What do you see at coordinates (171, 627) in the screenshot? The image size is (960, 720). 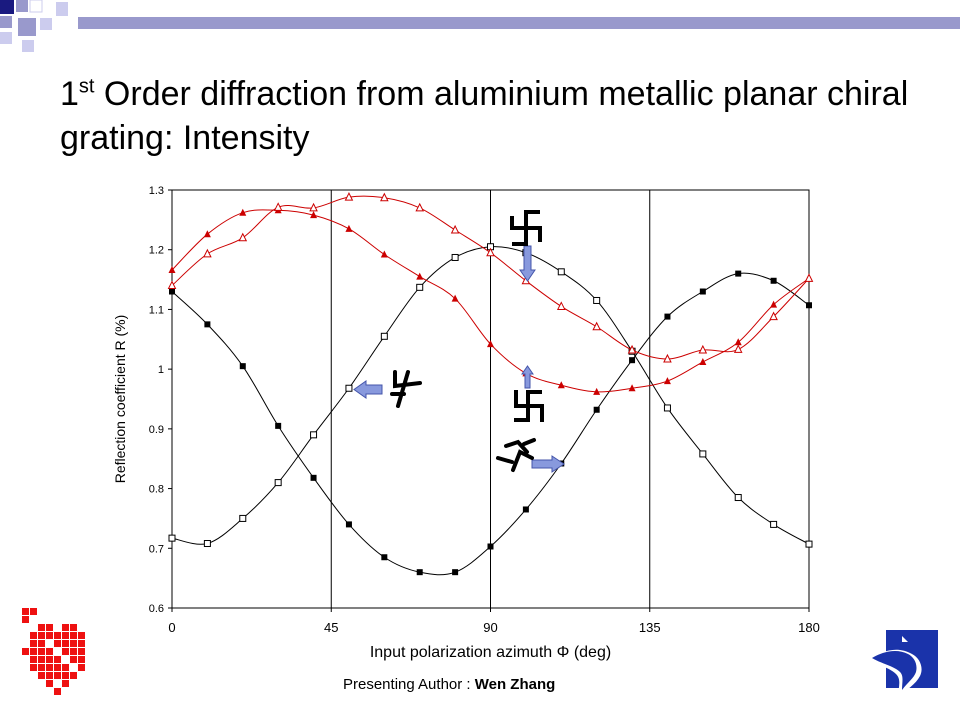 I see `x-tick-label: 0` at bounding box center [171, 627].